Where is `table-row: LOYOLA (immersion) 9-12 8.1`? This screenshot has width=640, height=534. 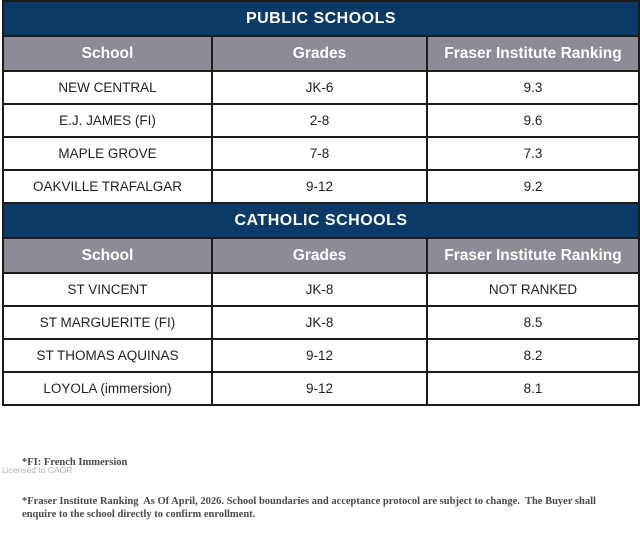 table-row: LOYOLA (immersion) 9-12 8.1 is located at coordinates (321, 388).